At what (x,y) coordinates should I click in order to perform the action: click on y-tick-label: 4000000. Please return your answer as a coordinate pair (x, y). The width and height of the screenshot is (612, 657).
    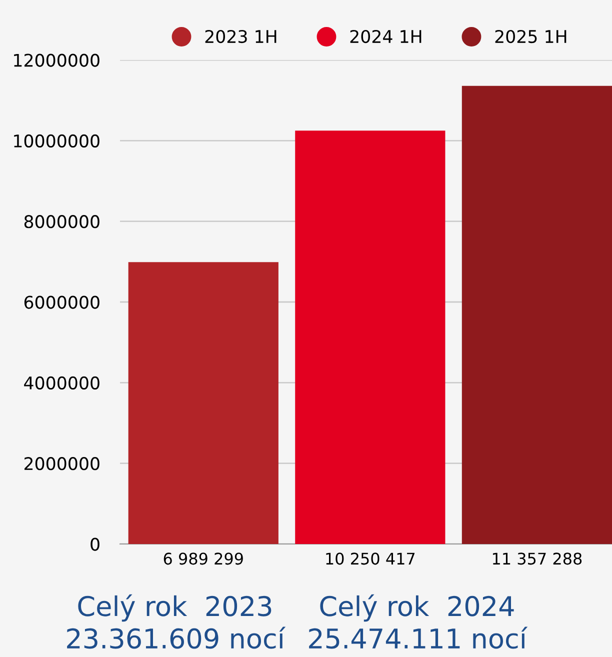
    Looking at the image, I should click on (62, 383).